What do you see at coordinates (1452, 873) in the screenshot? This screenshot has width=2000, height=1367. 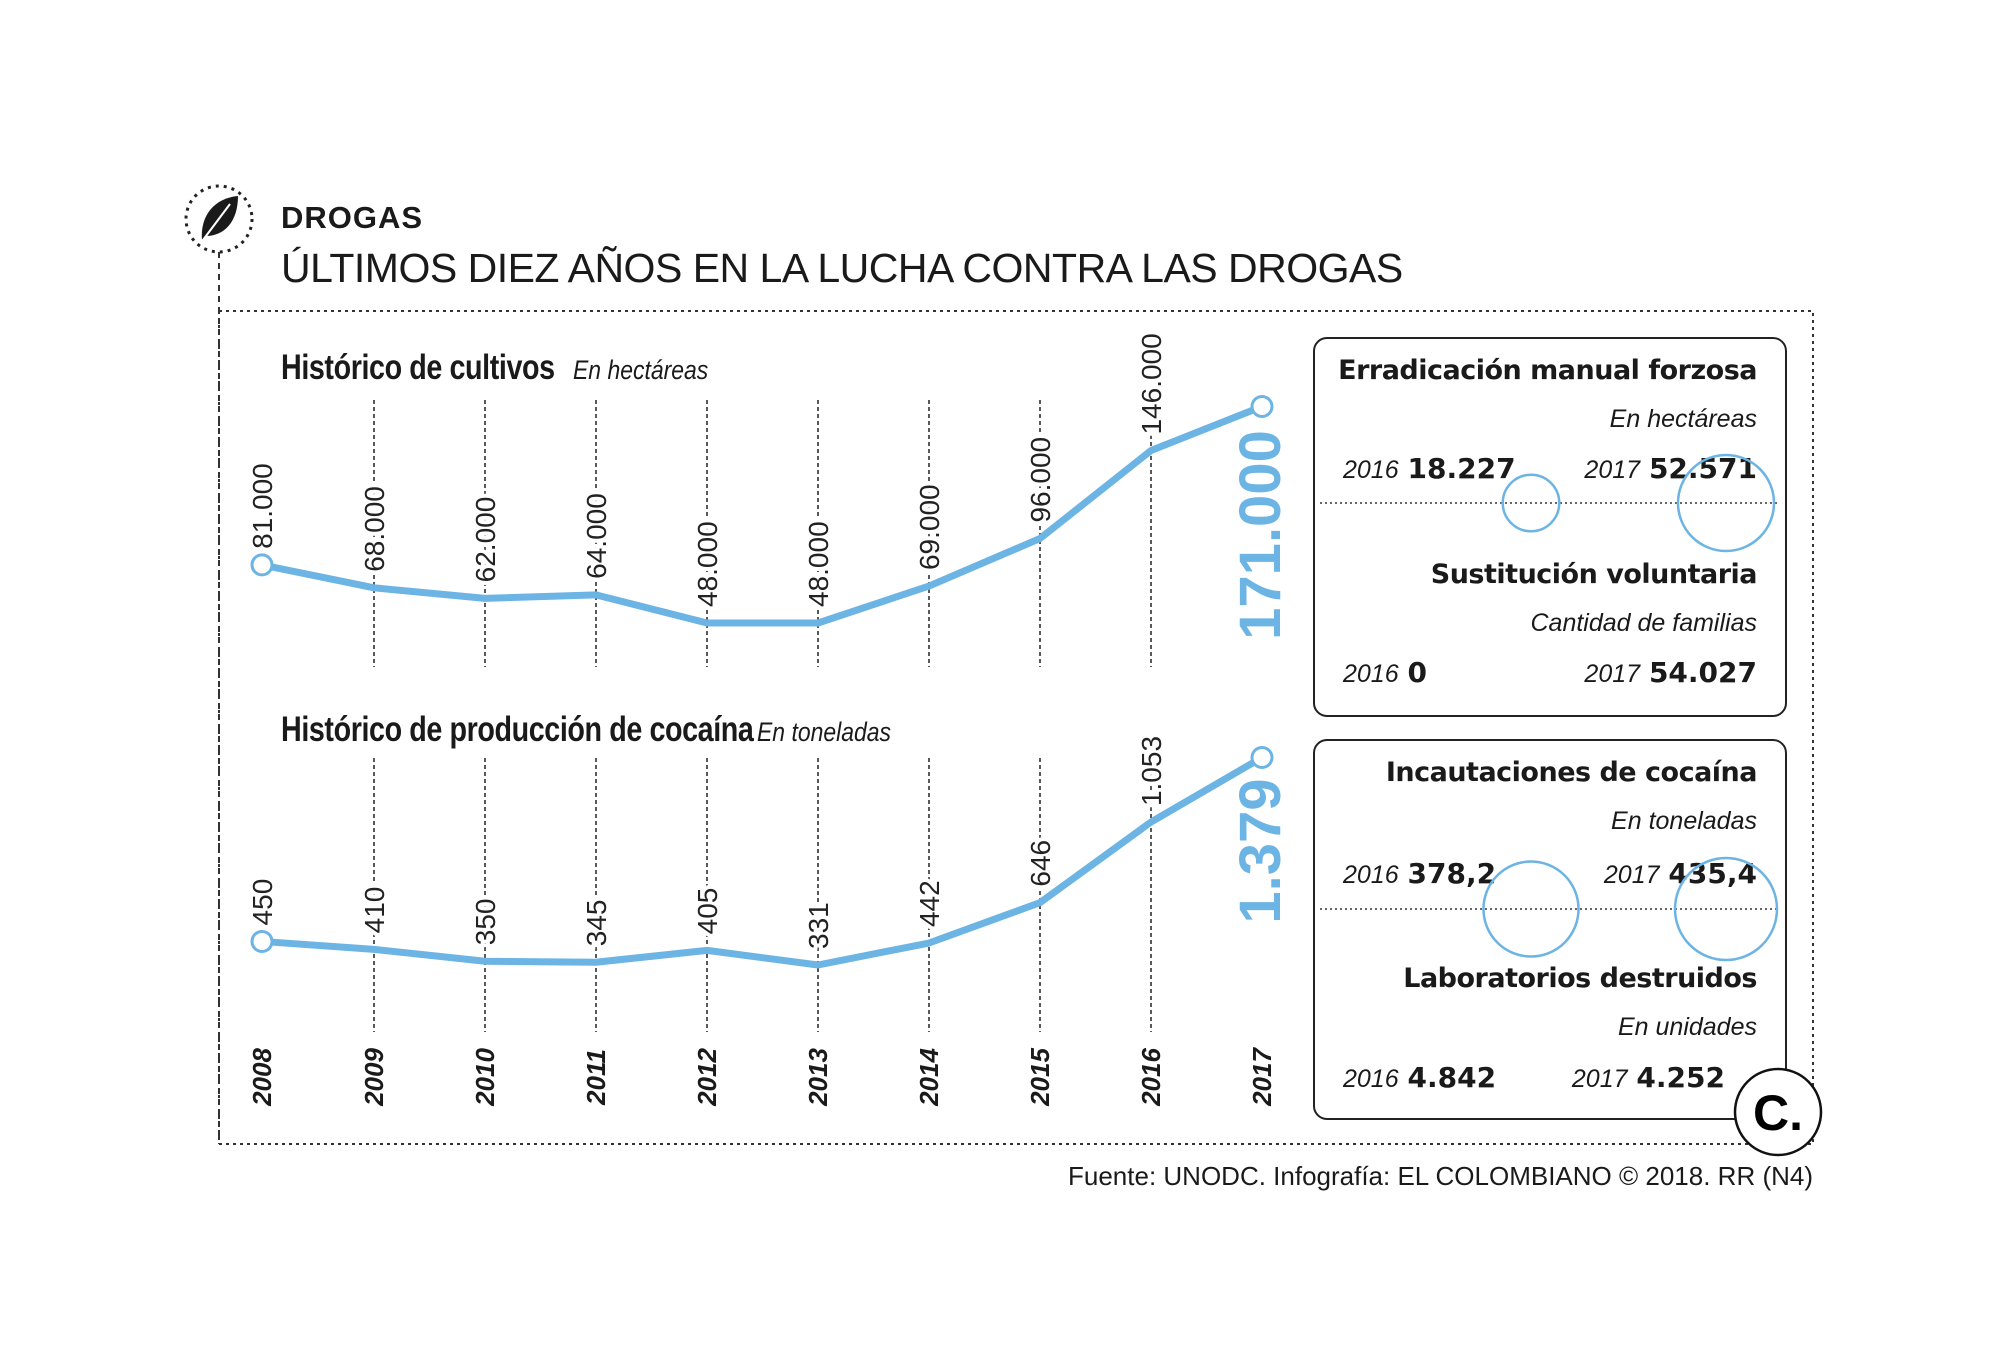 I see `value: 378,2` at bounding box center [1452, 873].